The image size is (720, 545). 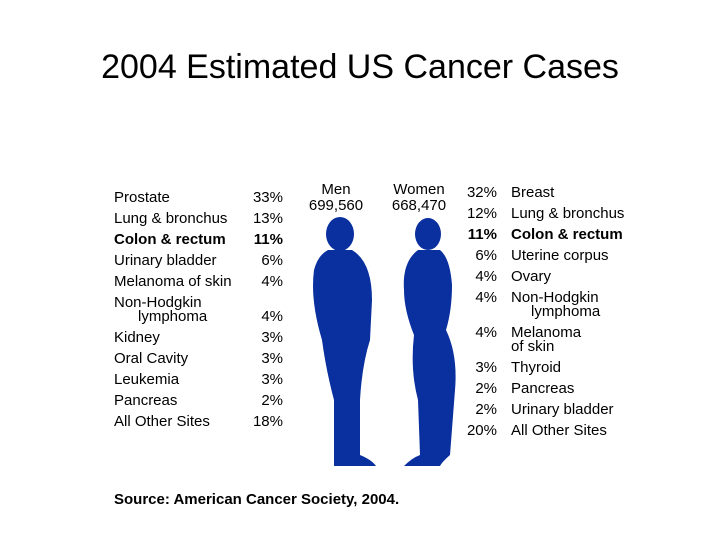 I want to click on man-silhouette, so click(x=344, y=341).